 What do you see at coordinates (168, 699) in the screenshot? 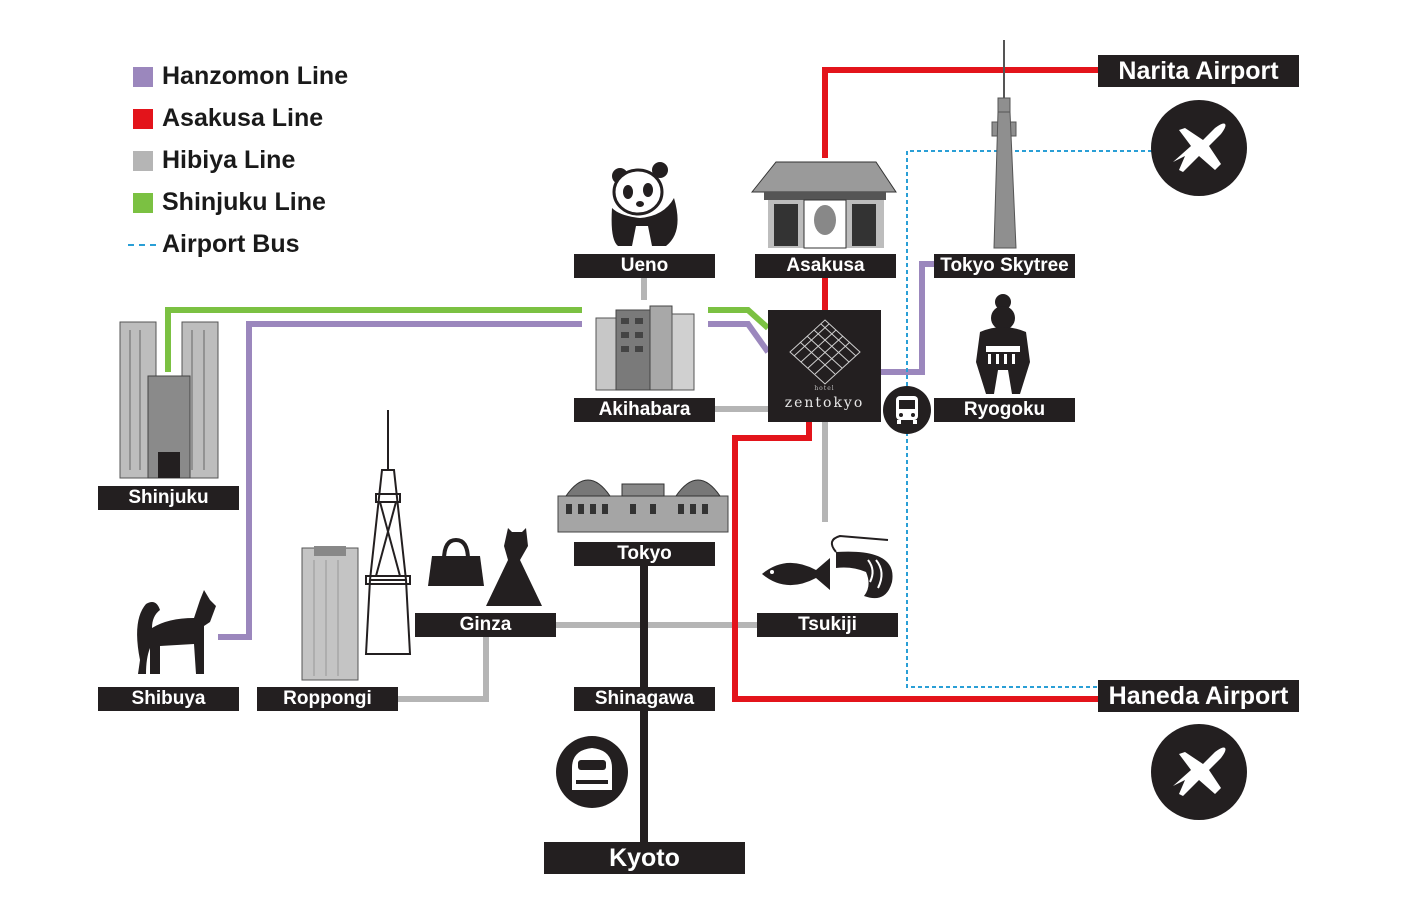
I see `station-shibuya: Shibuya` at bounding box center [168, 699].